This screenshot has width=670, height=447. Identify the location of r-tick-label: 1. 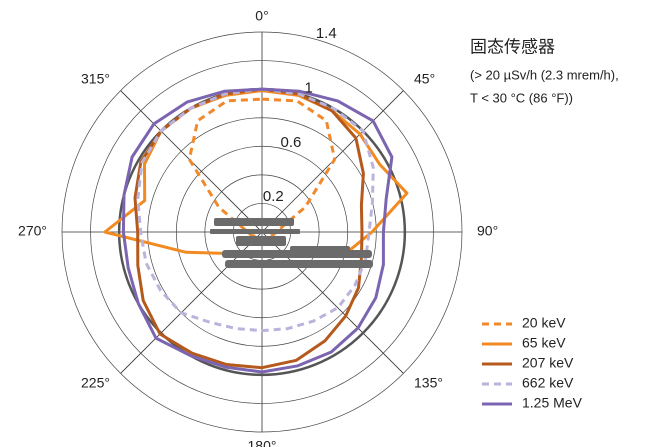
(308, 87).